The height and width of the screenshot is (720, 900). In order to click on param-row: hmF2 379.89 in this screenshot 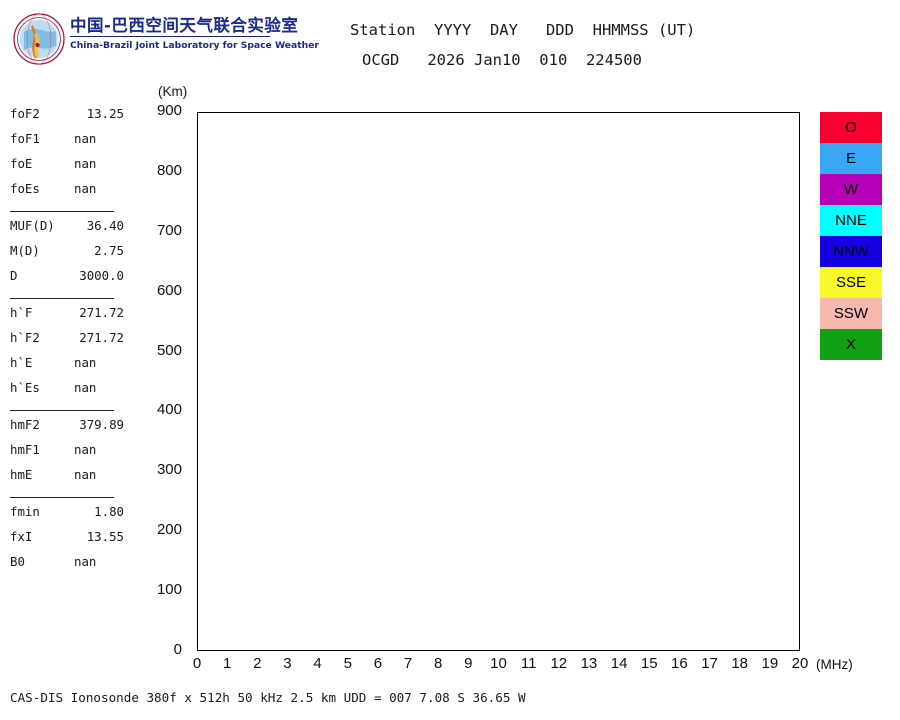, I will do `click(73, 429)`.